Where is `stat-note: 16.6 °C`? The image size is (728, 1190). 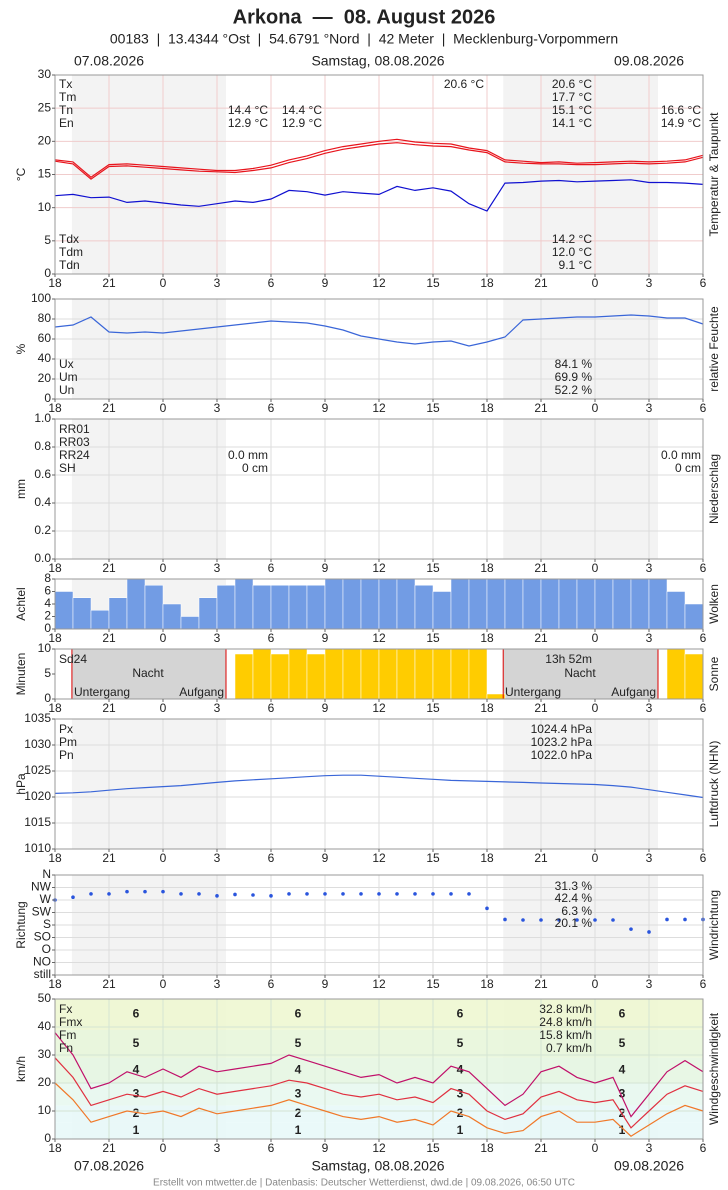 stat-note: 16.6 °C is located at coordinates (681, 110).